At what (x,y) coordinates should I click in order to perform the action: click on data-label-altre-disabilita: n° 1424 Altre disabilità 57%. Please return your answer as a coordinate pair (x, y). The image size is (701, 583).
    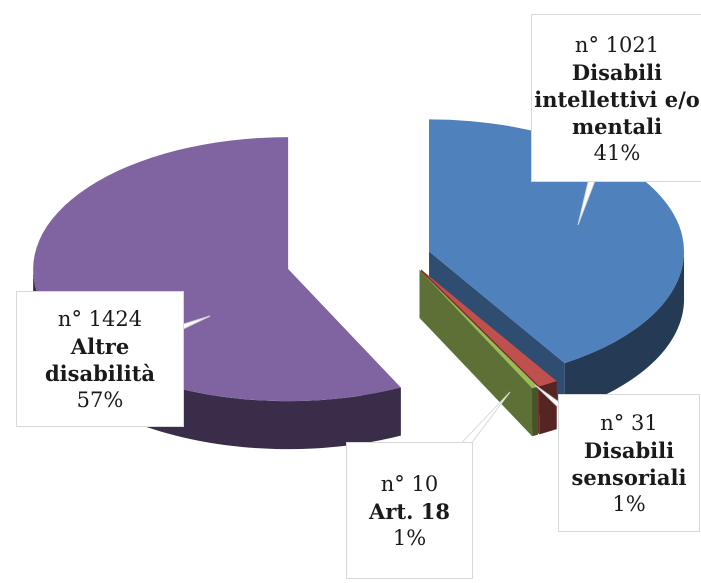
    Looking at the image, I should click on (100, 359).